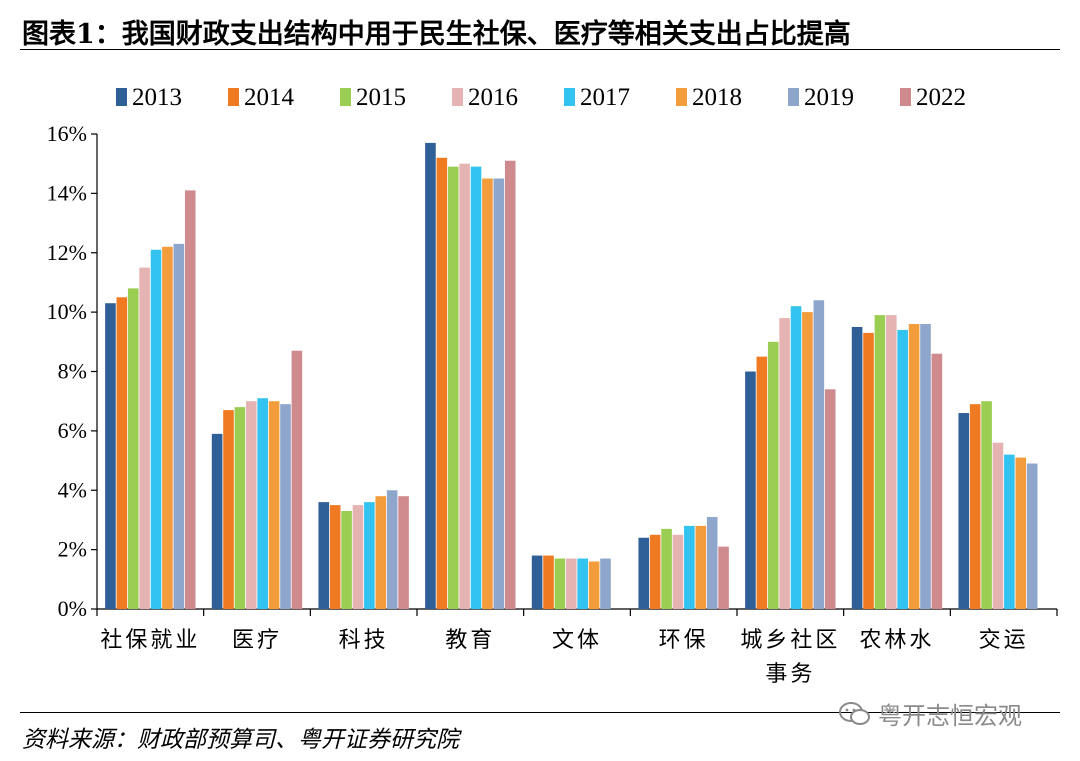 The image size is (1080, 761). What do you see at coordinates (605, 97) in the screenshot?
I see `legend-label: 2017` at bounding box center [605, 97].